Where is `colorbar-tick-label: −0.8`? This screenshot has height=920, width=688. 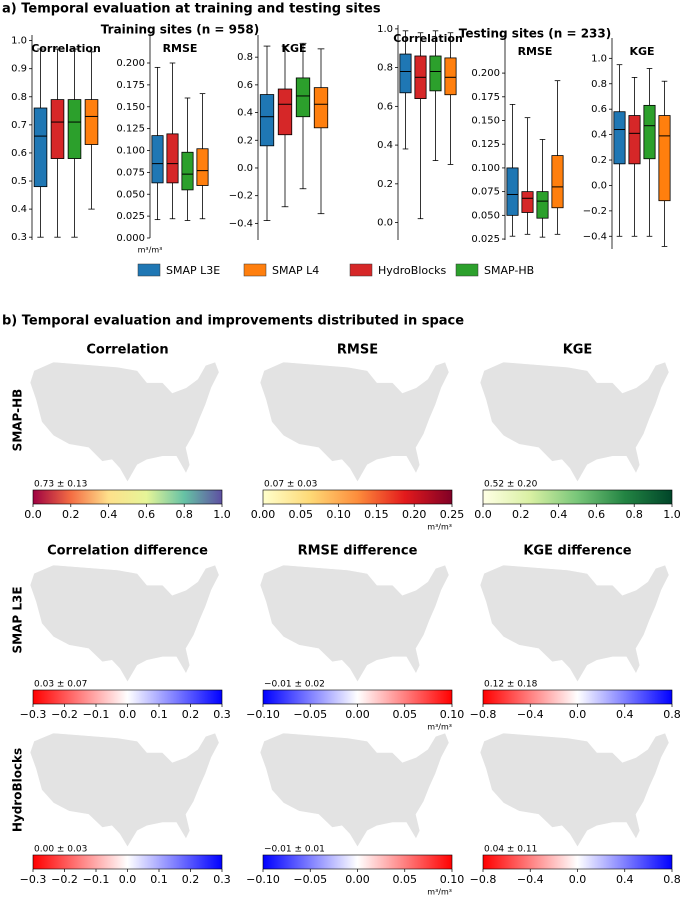
colorbar-tick-label: −0.8 is located at coordinates (483, 879).